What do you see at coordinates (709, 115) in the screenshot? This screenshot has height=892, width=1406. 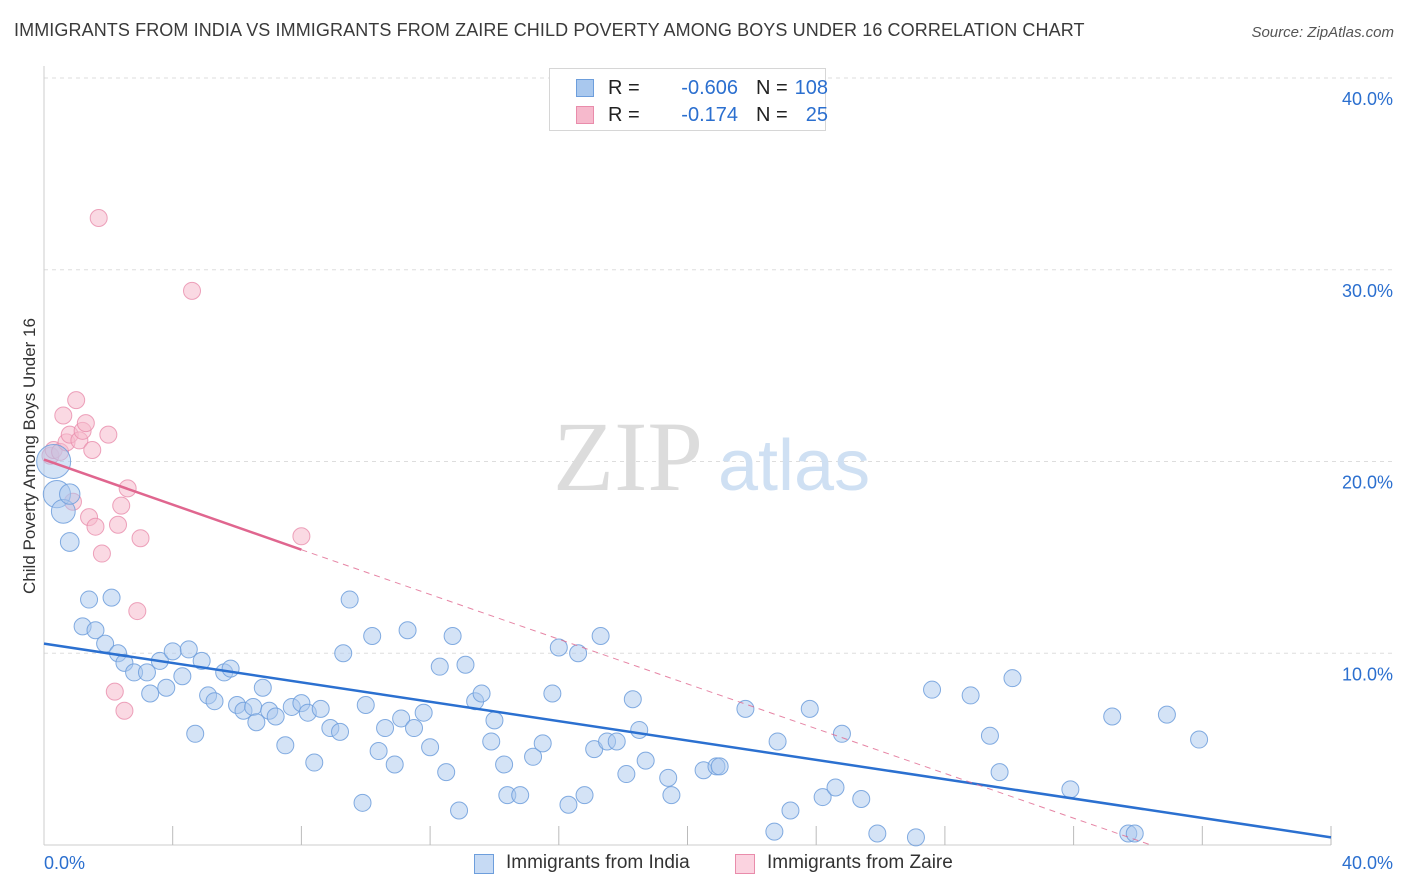 I see `zaire-r-value: -0.174` at bounding box center [709, 115].